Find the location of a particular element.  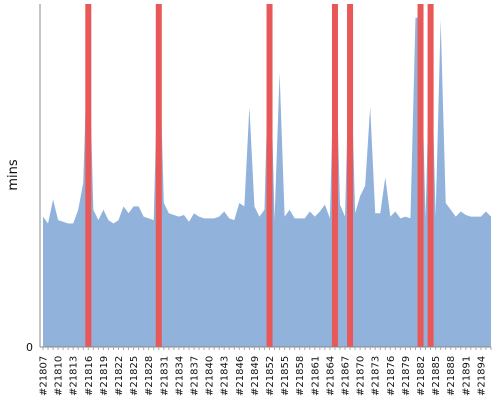

x-tick-label: #21837 is located at coordinates (195, 376).